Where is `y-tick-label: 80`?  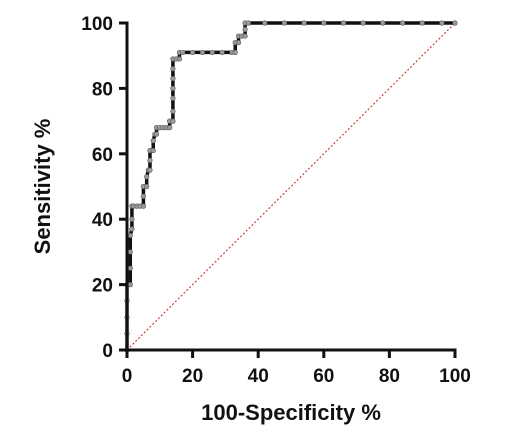 y-tick-label: 80 is located at coordinates (102, 89).